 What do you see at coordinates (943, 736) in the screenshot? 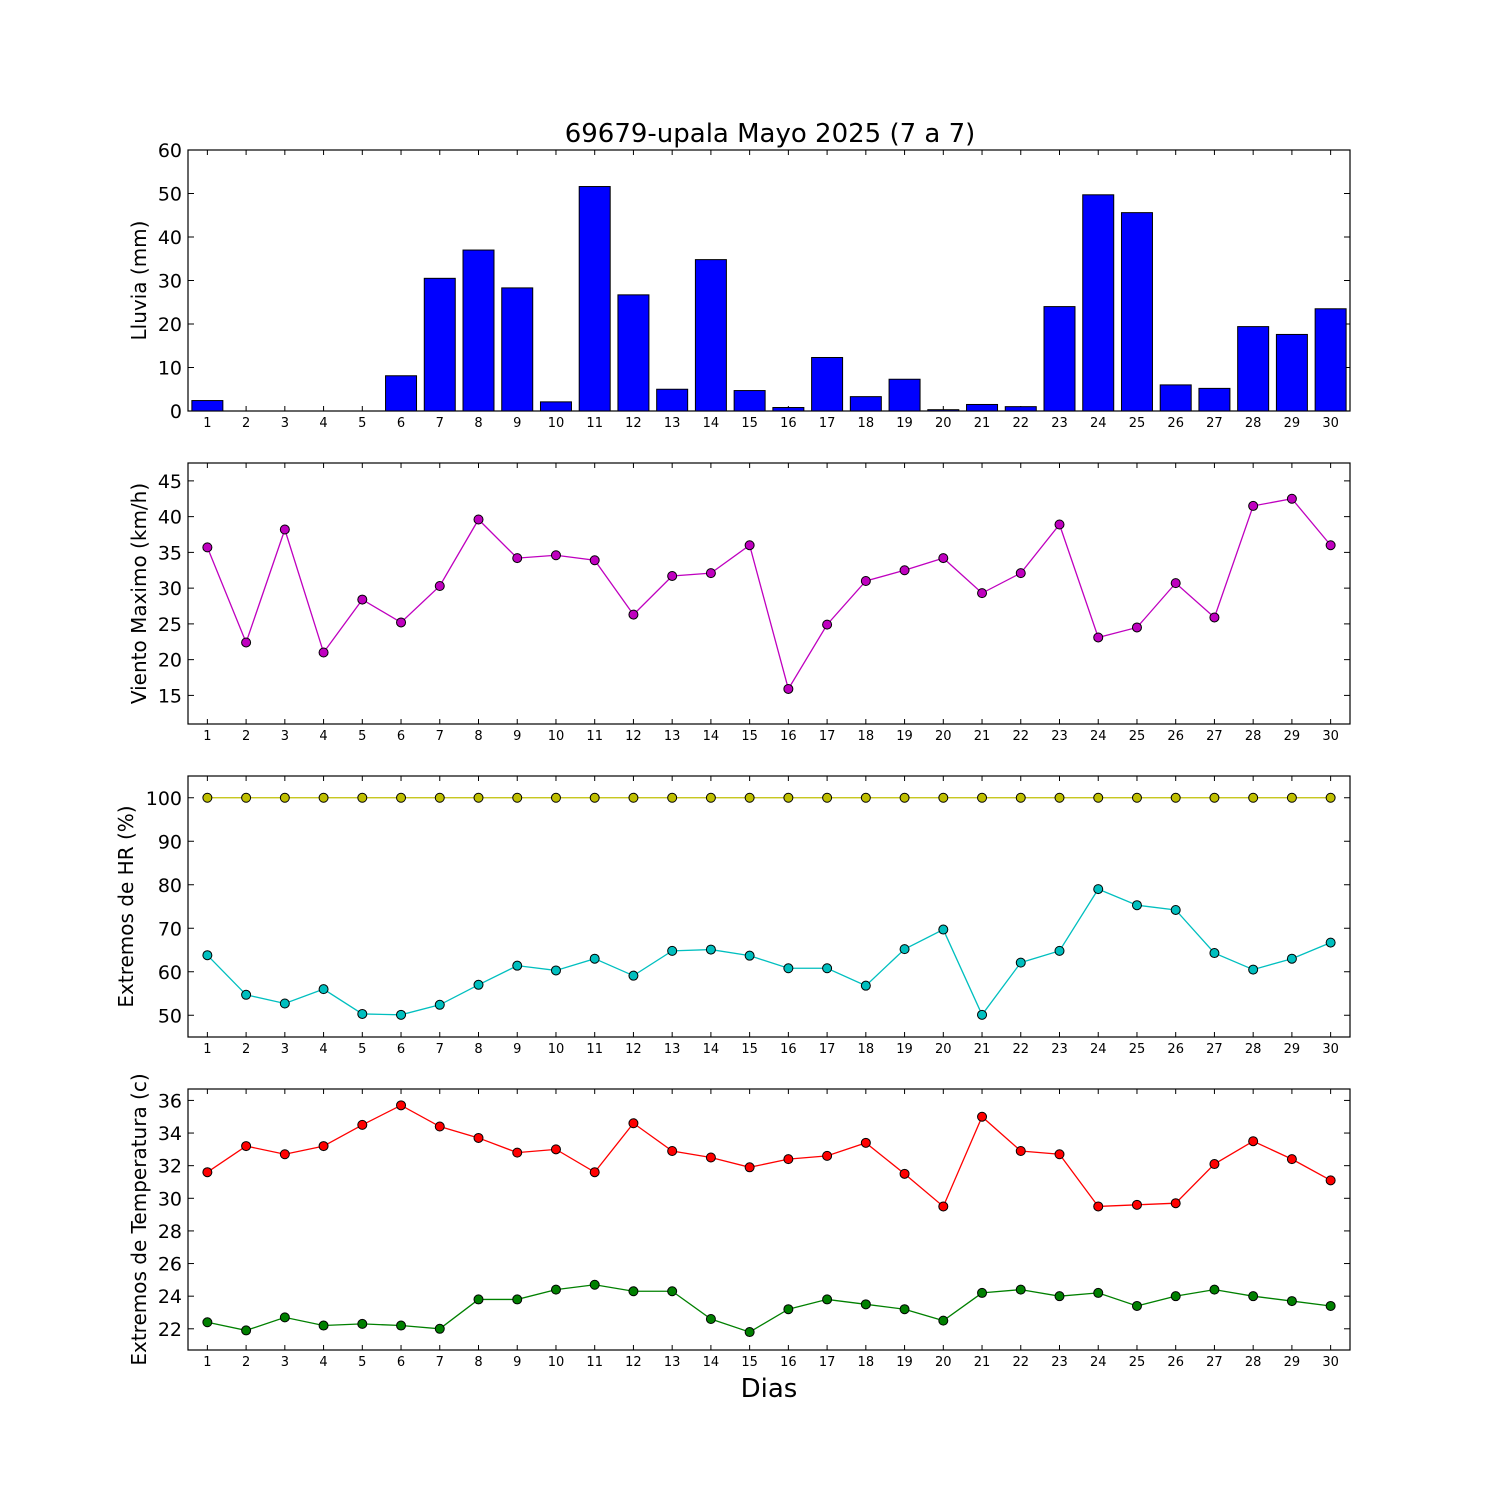
I see `x-tick-label: 20` at bounding box center [943, 736].